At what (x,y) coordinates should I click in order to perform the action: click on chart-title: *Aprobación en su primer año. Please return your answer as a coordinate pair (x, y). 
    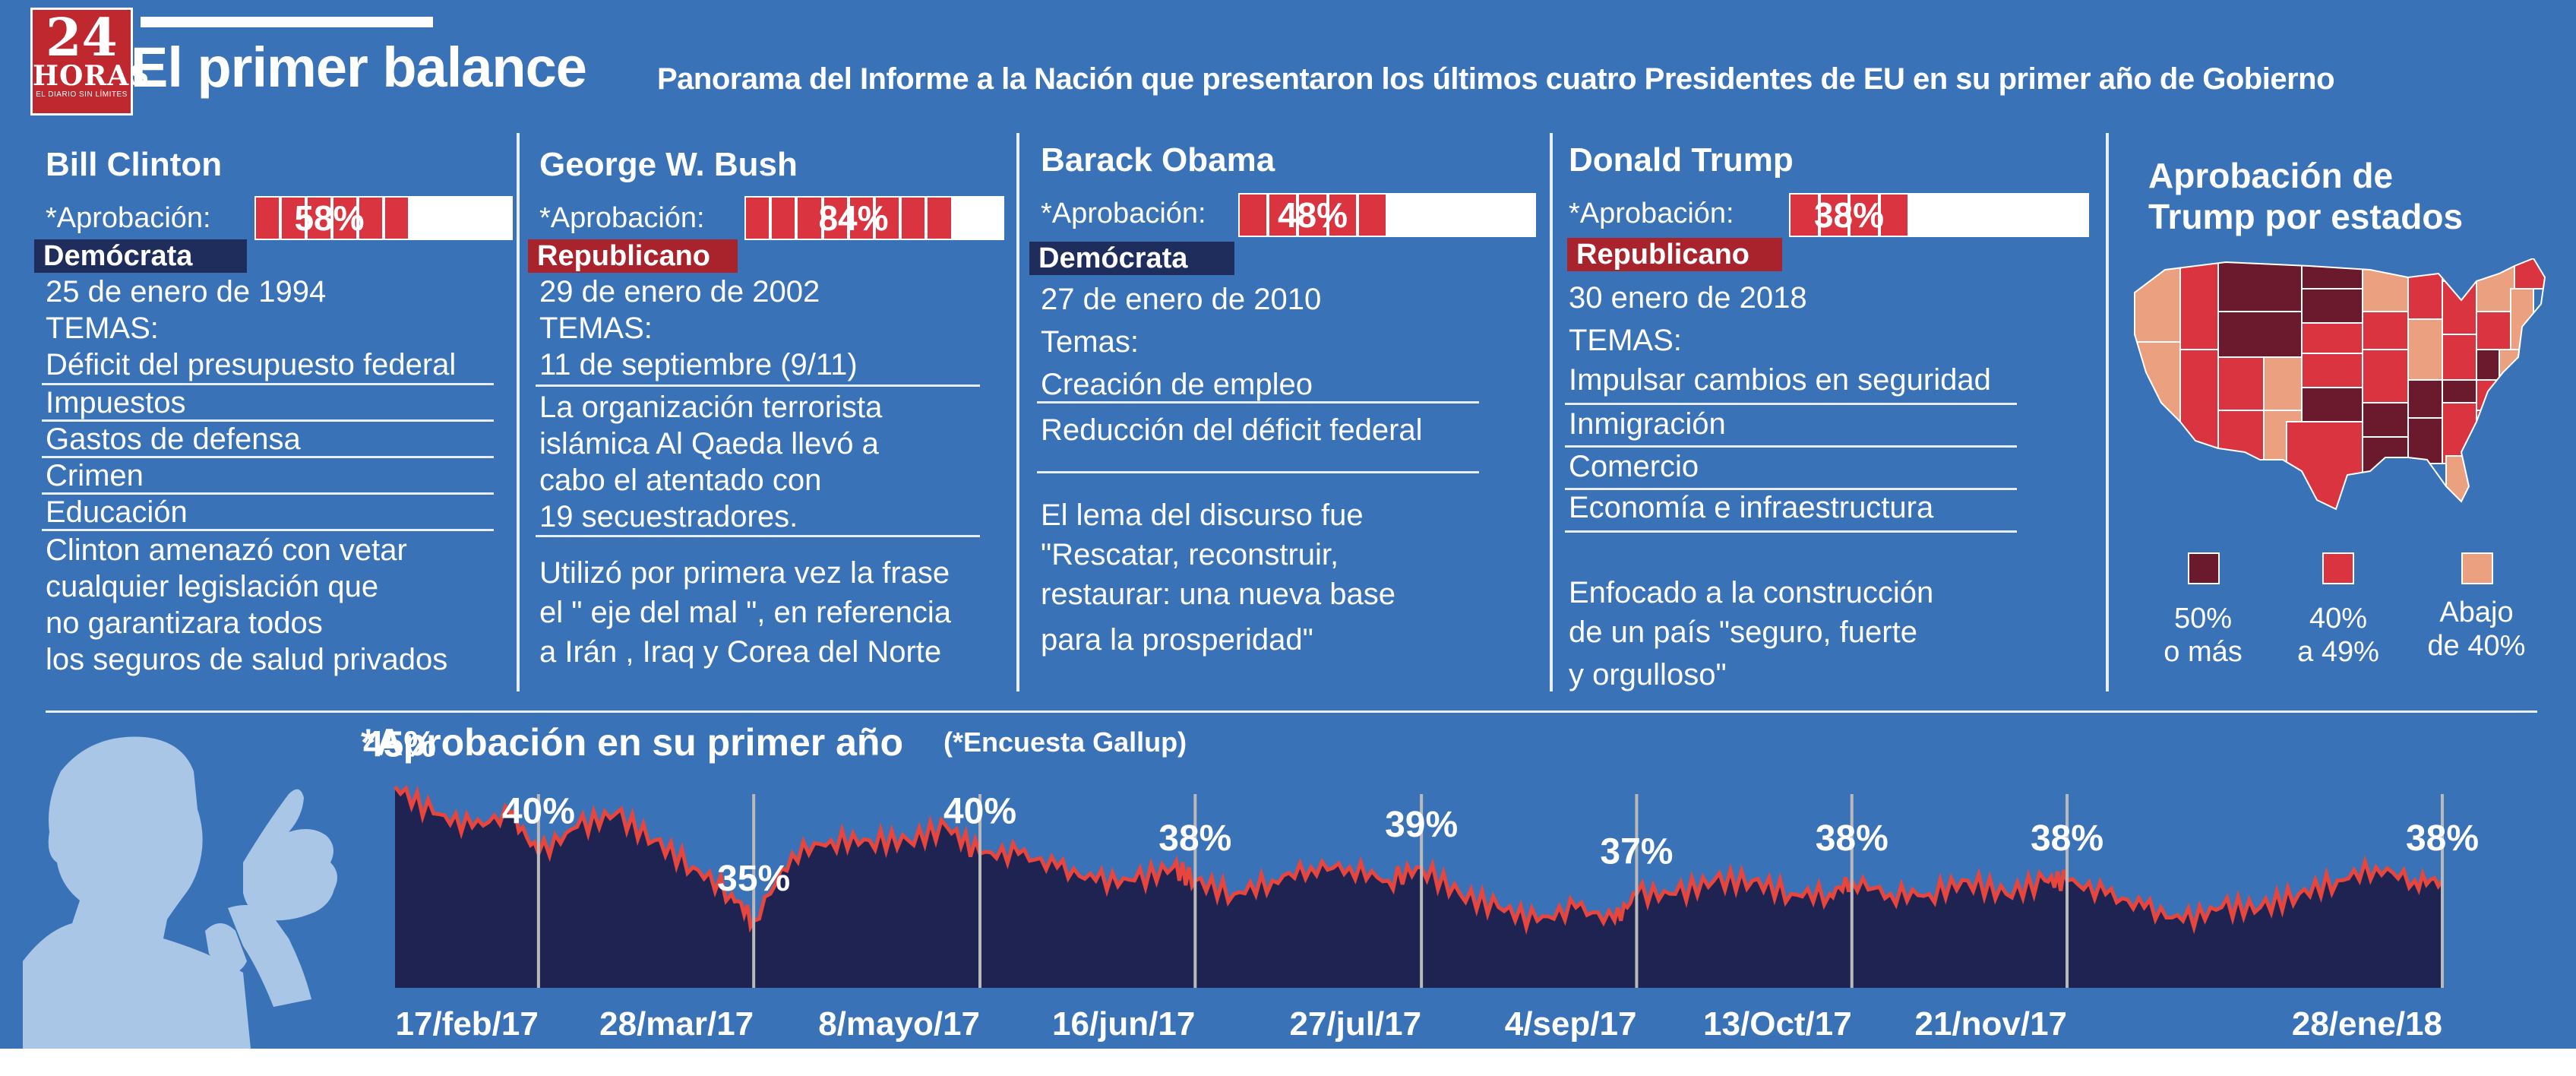
    Looking at the image, I should click on (632, 743).